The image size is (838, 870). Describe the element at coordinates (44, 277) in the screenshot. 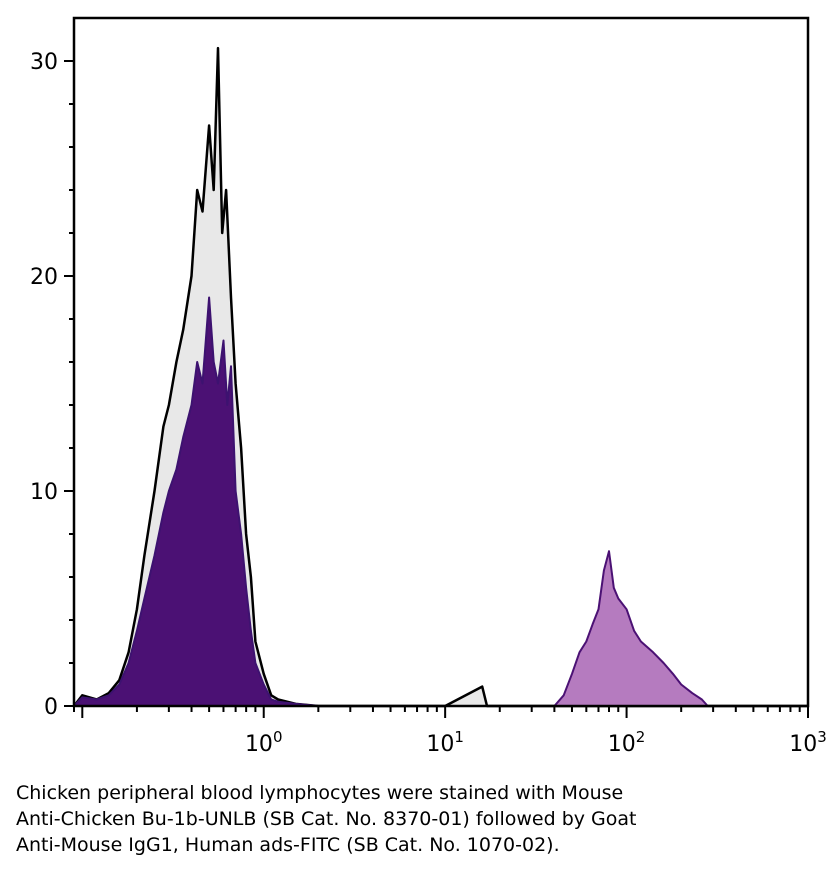

I see `y-tick-label: 20` at that location.